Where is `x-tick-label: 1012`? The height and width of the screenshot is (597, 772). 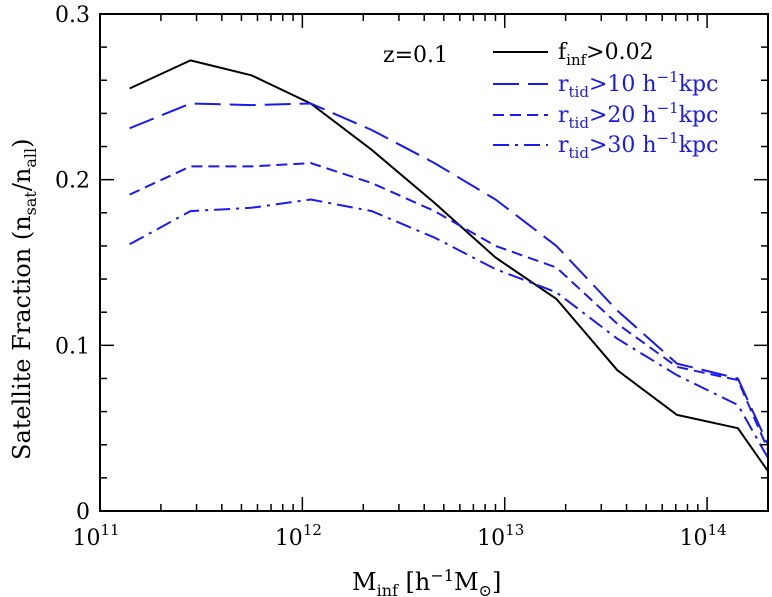
x-tick-label: 1012 is located at coordinates (298, 536).